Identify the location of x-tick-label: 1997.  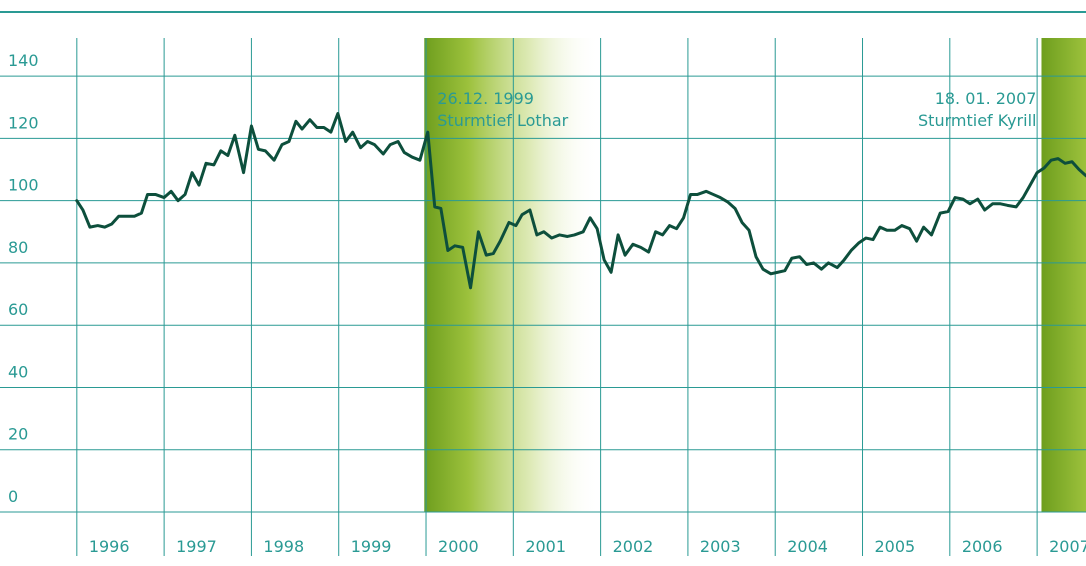
(196, 546).